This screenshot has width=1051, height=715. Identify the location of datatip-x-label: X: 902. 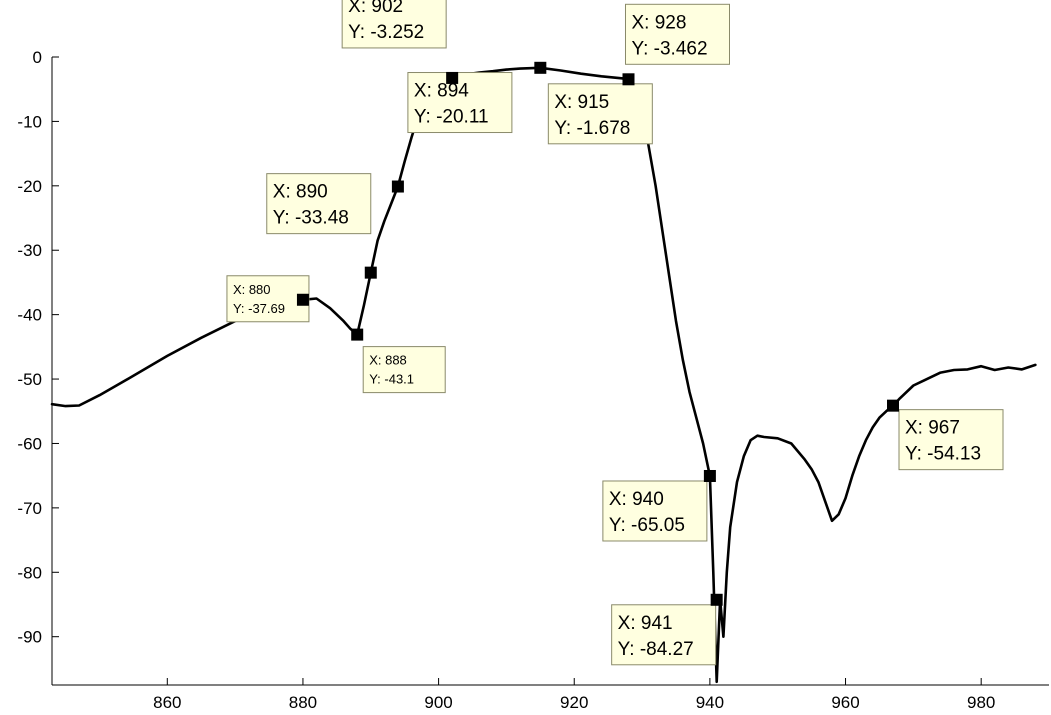
(375, 8).